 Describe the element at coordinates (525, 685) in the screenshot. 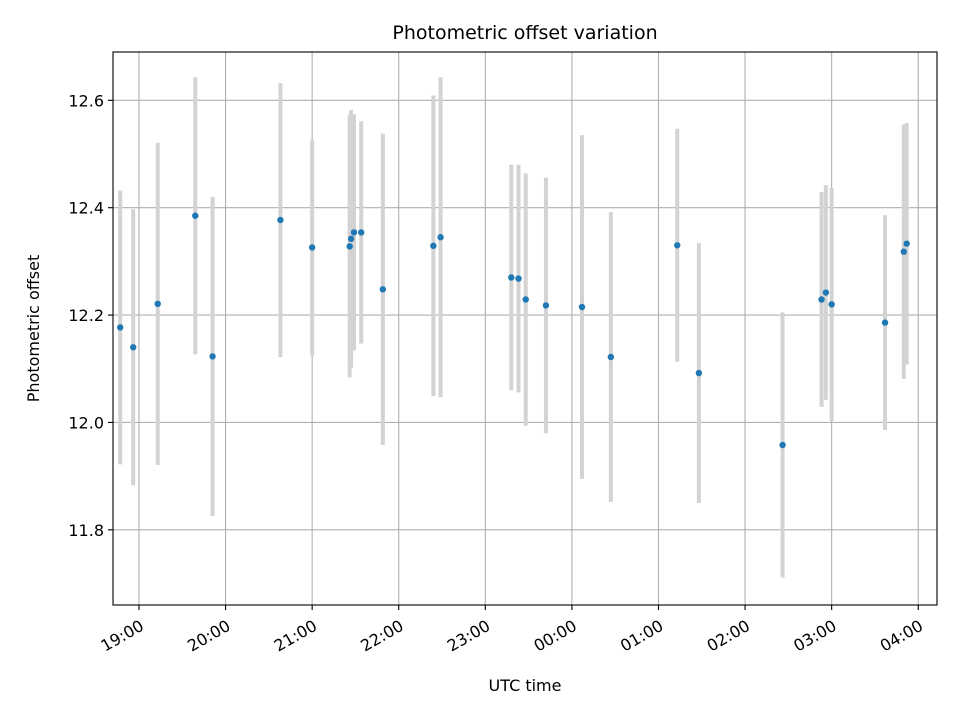

I see `x-axis-label: UTC time` at that location.